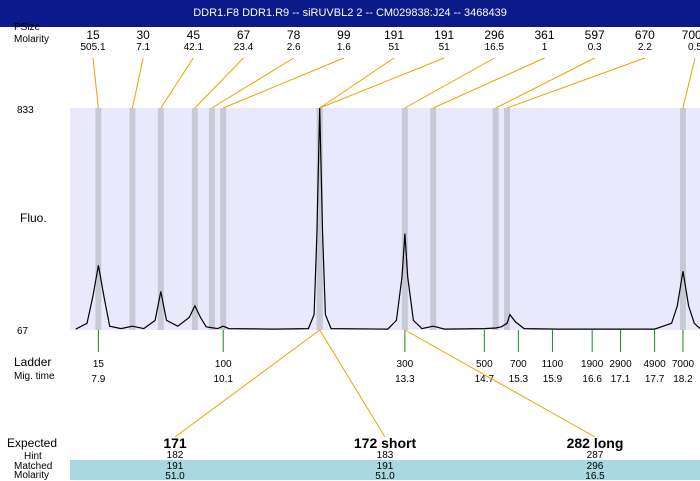 The height and width of the screenshot is (481, 700). I want to click on ladder-time-label: 18.2, so click(683, 379).